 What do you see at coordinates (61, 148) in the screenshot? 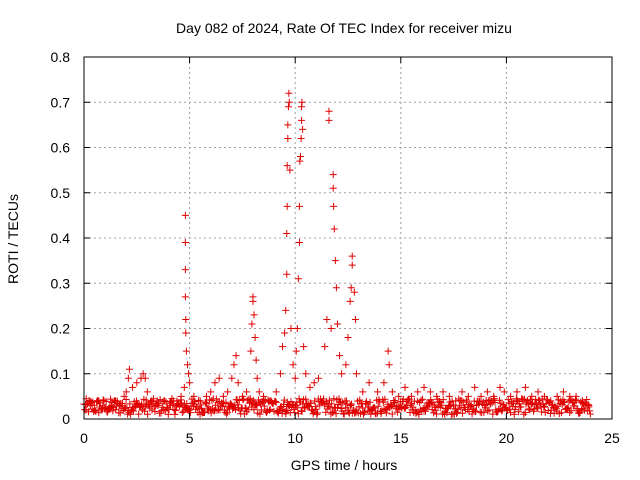
I see `y-tick-label: 0.6` at bounding box center [61, 148].